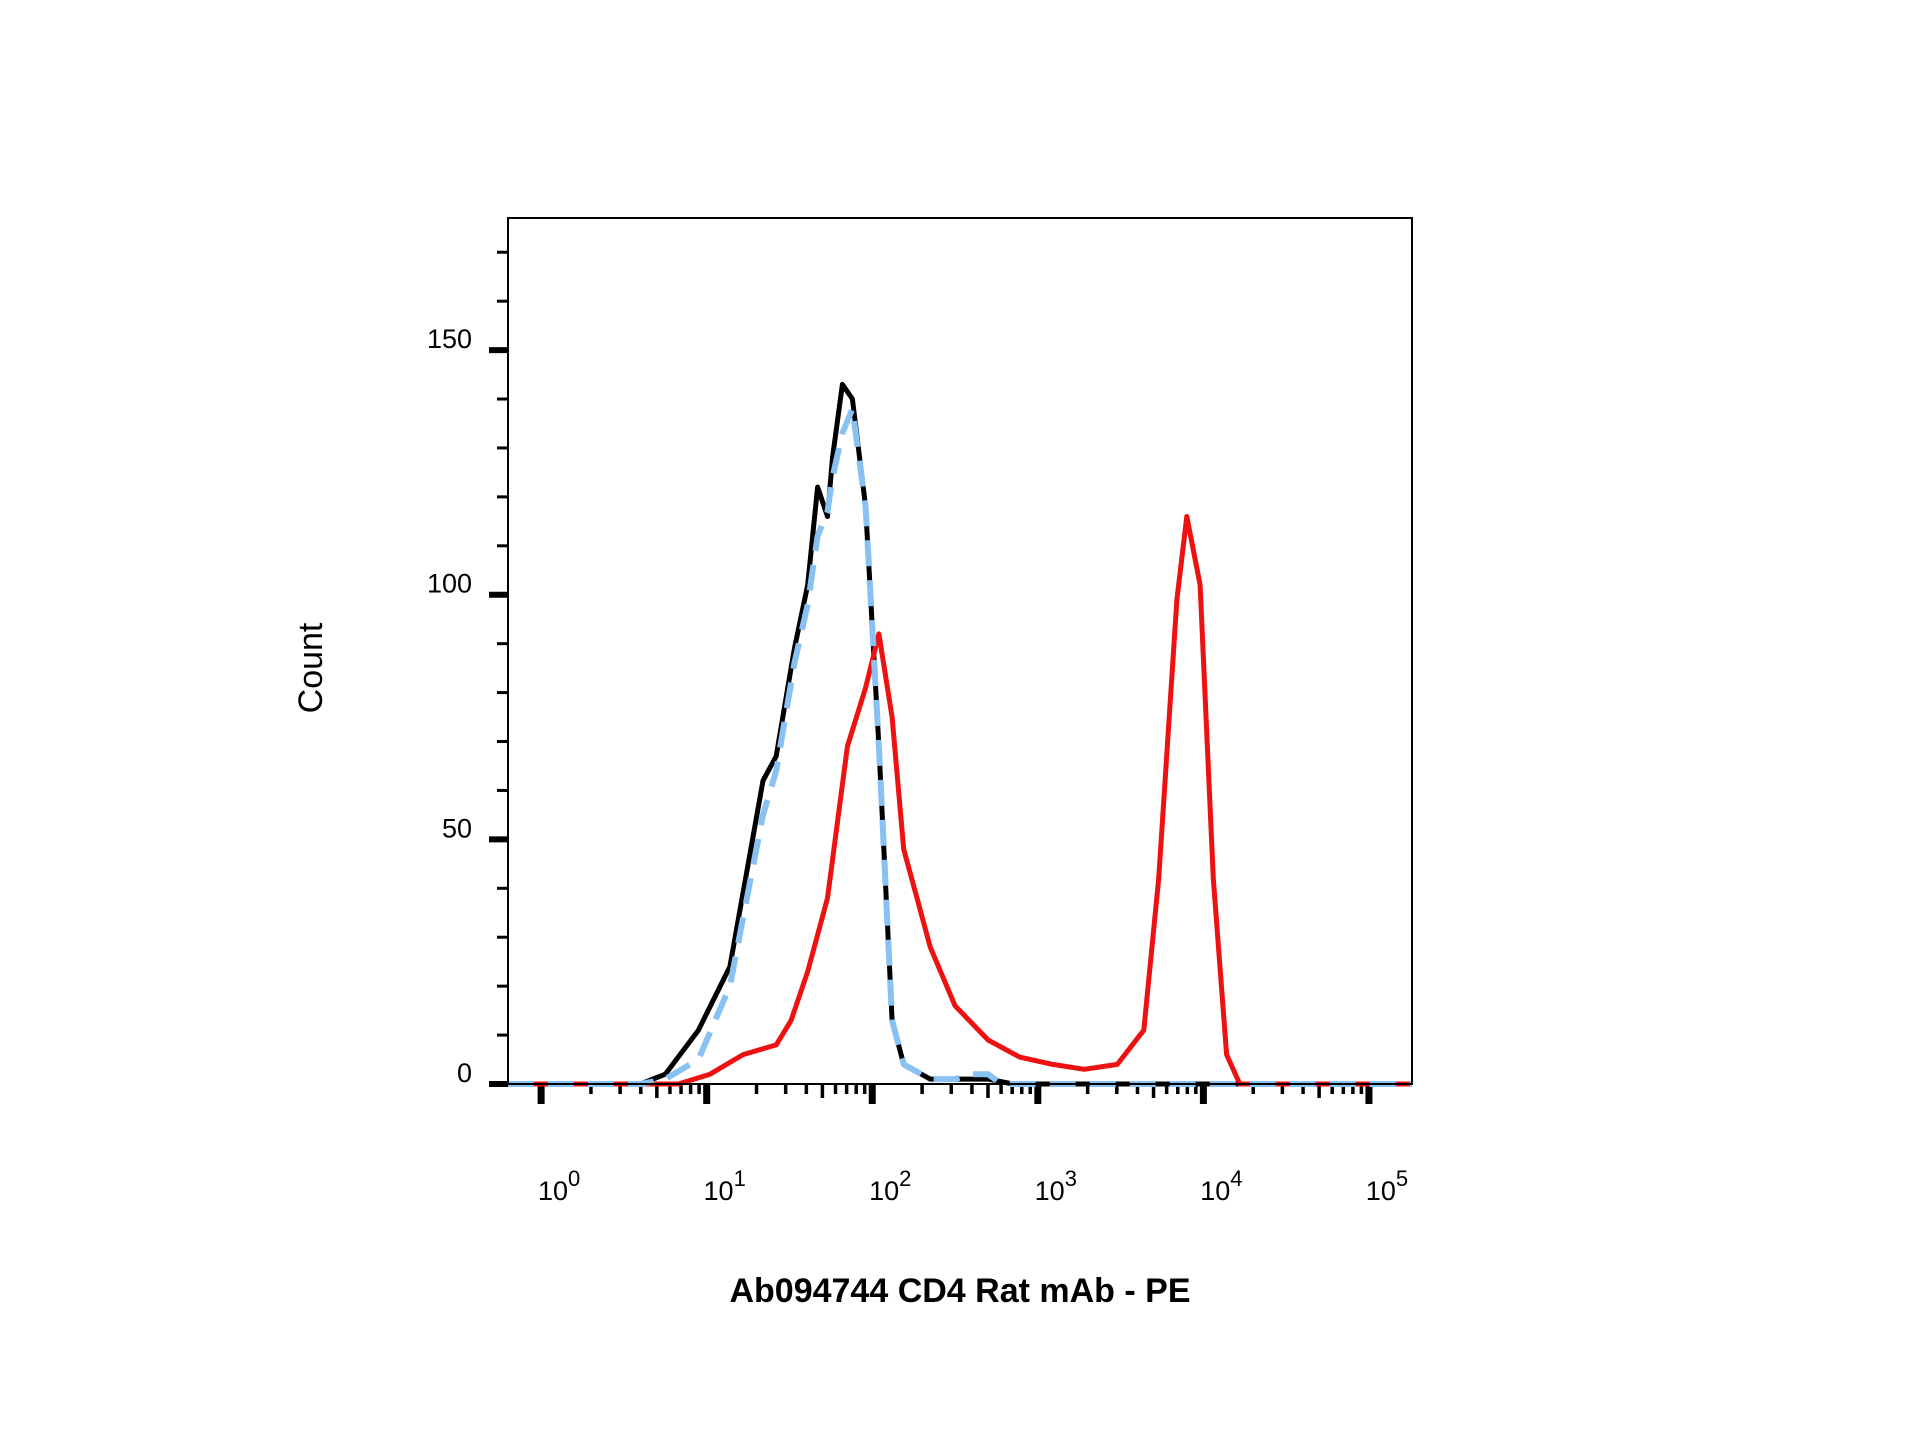 The width and height of the screenshot is (1920, 1440). Describe the element at coordinates (1236, 1178) in the screenshot. I see `x-tick-exponent: 4` at that location.